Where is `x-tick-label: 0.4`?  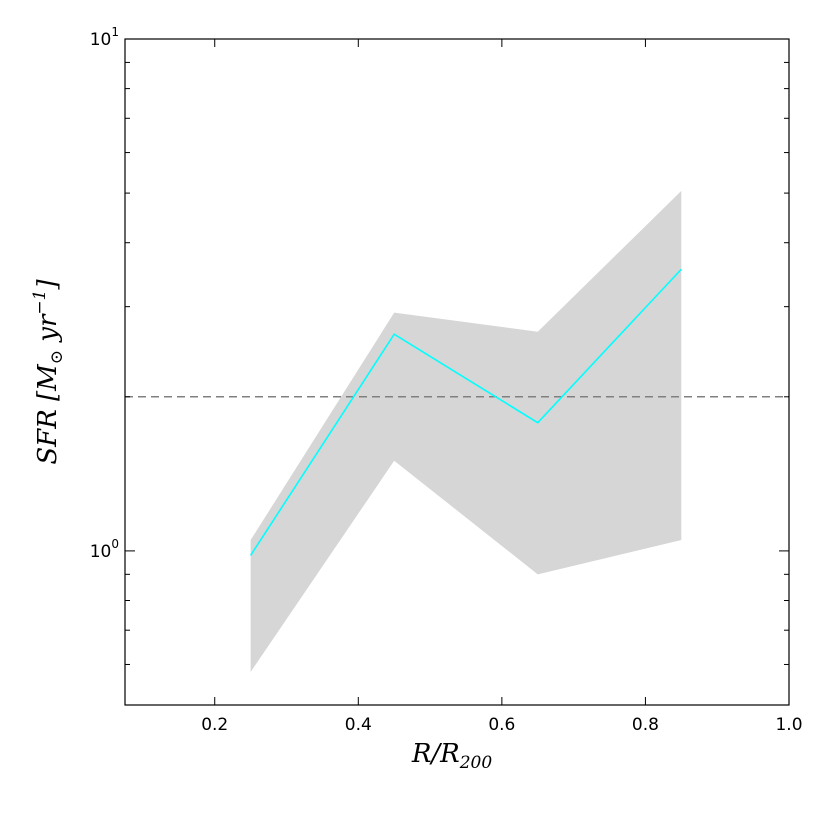
x-tick-label: 0.4 is located at coordinates (358, 725).